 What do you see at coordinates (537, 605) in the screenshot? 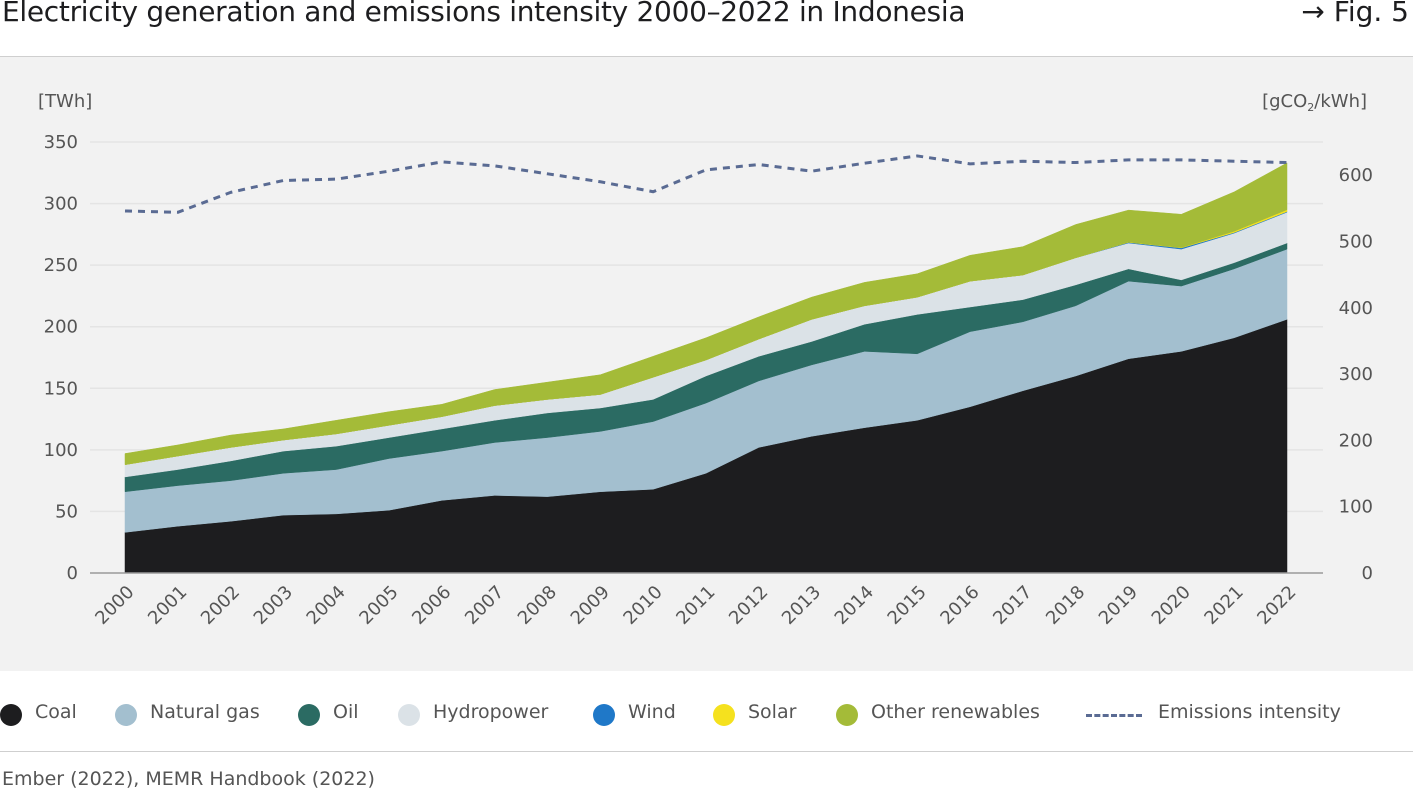
I see `x-tick-label: 2008` at bounding box center [537, 605].